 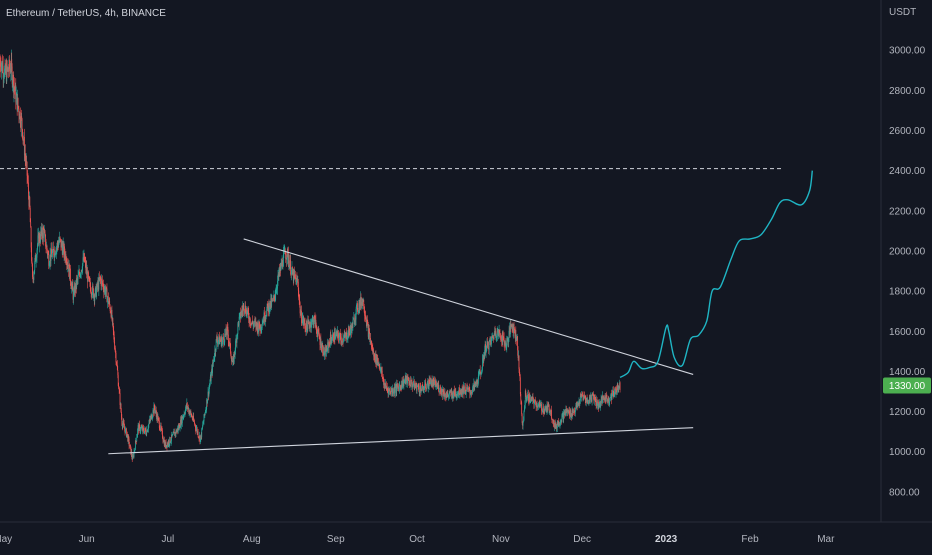 I want to click on y-axis-unit-label: USDT, so click(x=902, y=12).